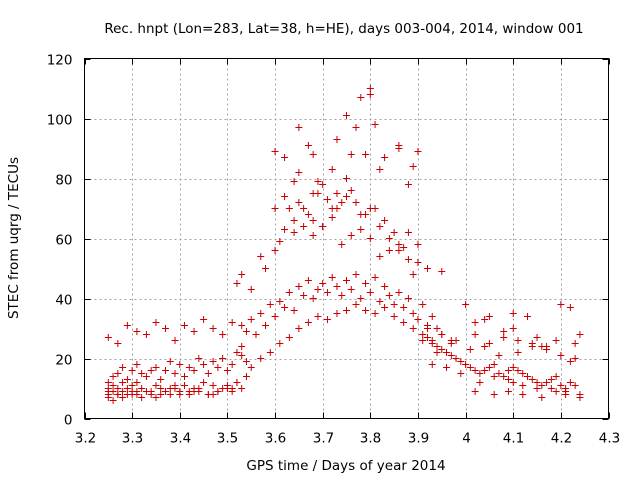 Image resolution: width=640 pixels, height=480 pixels. I want to click on y-tick-label: 40, so click(63, 301).